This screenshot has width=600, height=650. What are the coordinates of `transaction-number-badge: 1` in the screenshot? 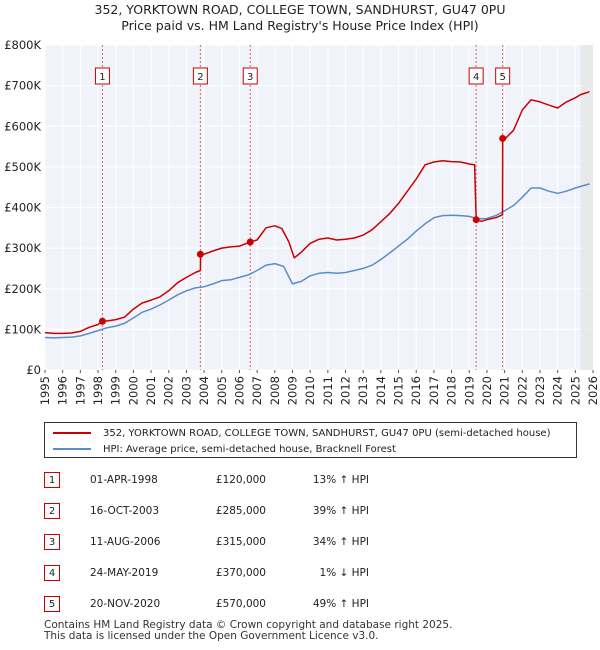 It's located at (52, 480).